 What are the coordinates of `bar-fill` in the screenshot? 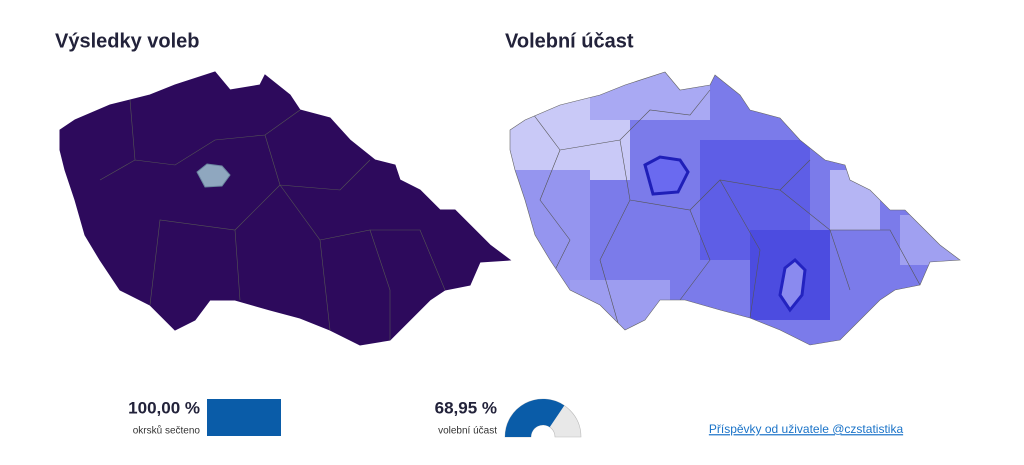 It's located at (244, 417).